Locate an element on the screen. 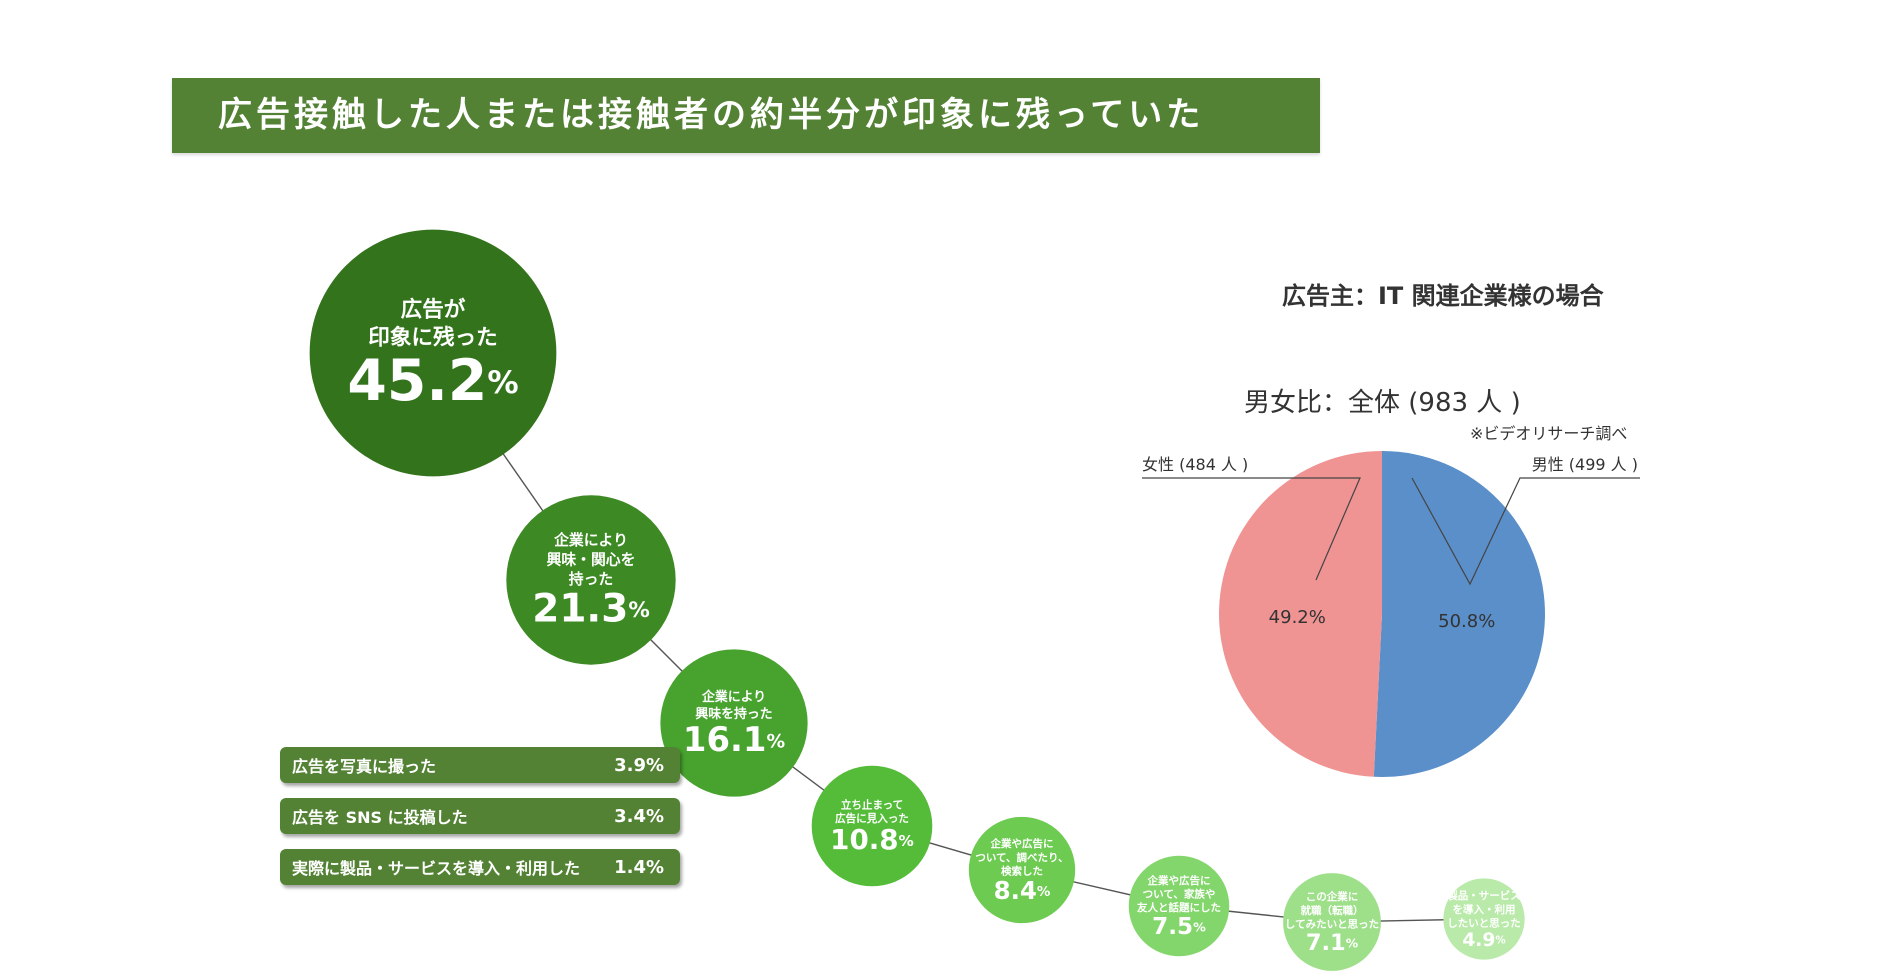  stat-bar-value: 1.4% is located at coordinates (639, 867).